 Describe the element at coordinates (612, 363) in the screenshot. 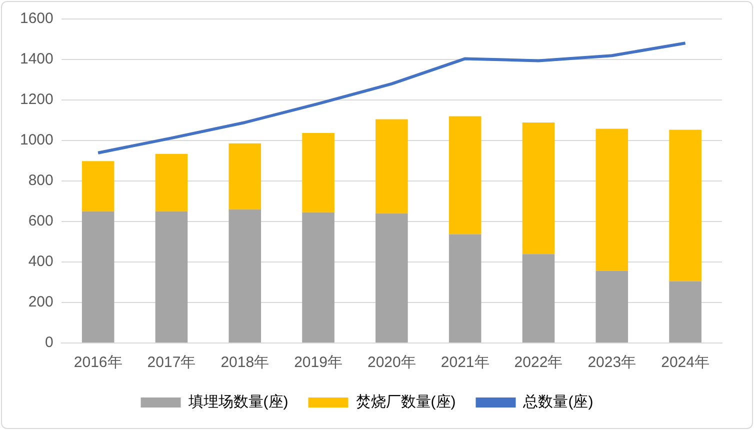

I see `x-tick-label: 2023年` at that location.